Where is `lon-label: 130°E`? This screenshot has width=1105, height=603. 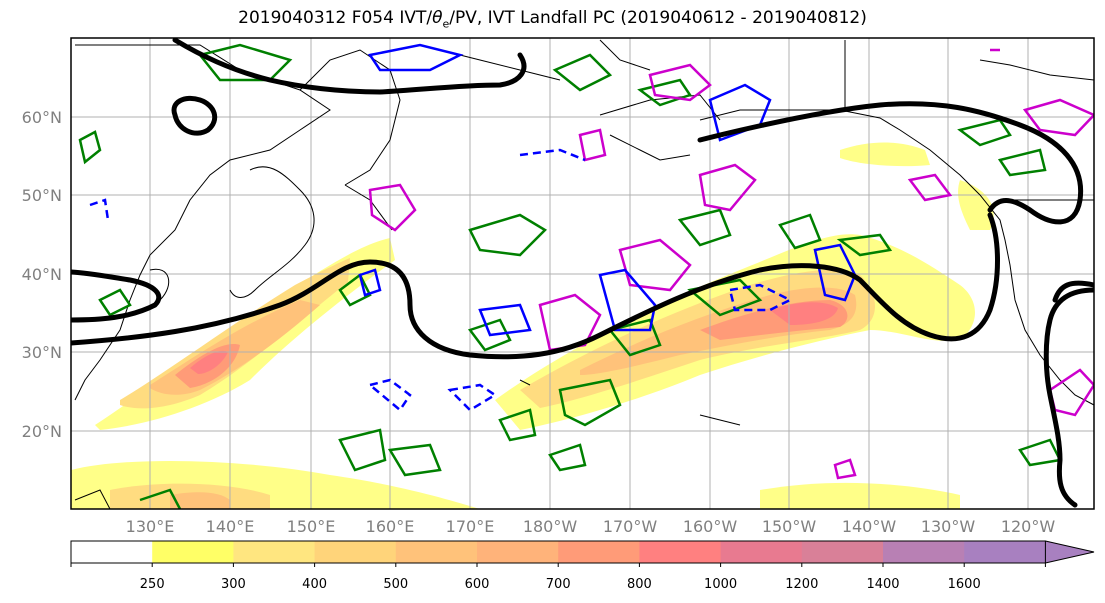
lon-label: 130°E is located at coordinates (150, 526).